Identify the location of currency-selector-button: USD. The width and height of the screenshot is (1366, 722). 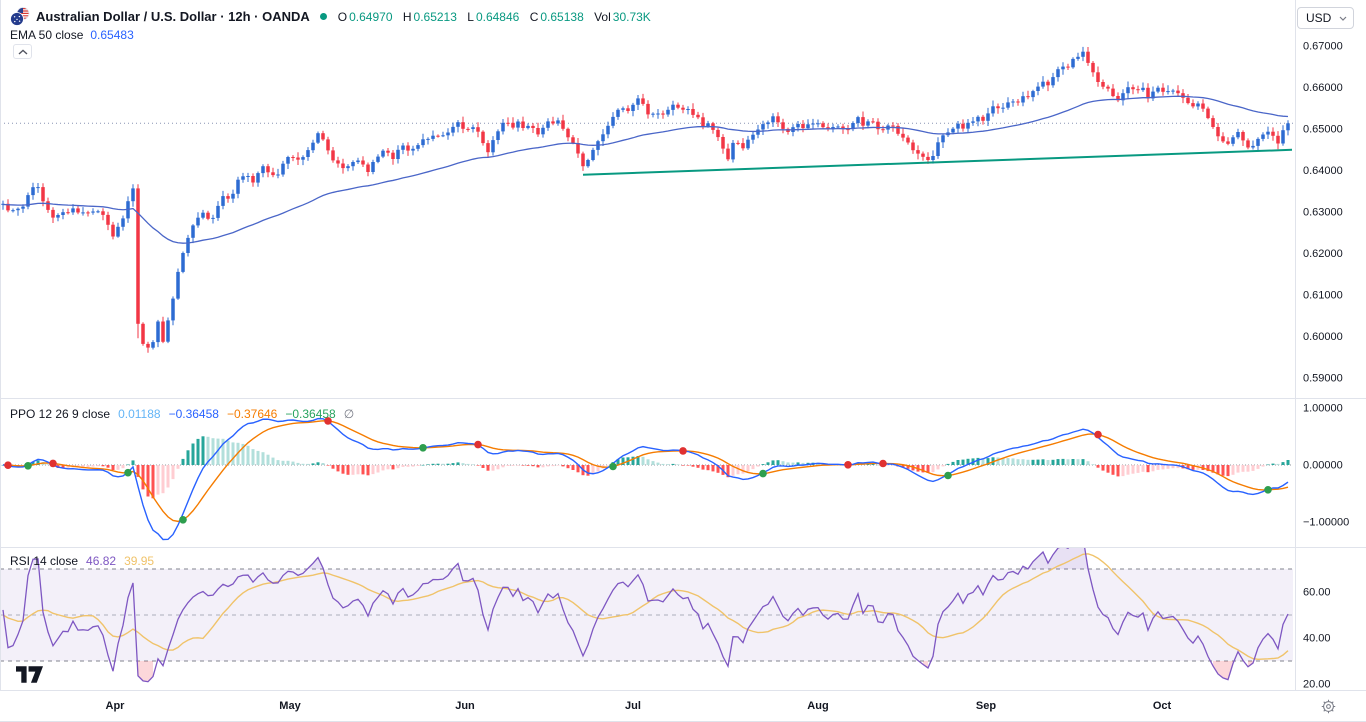
(1325, 18).